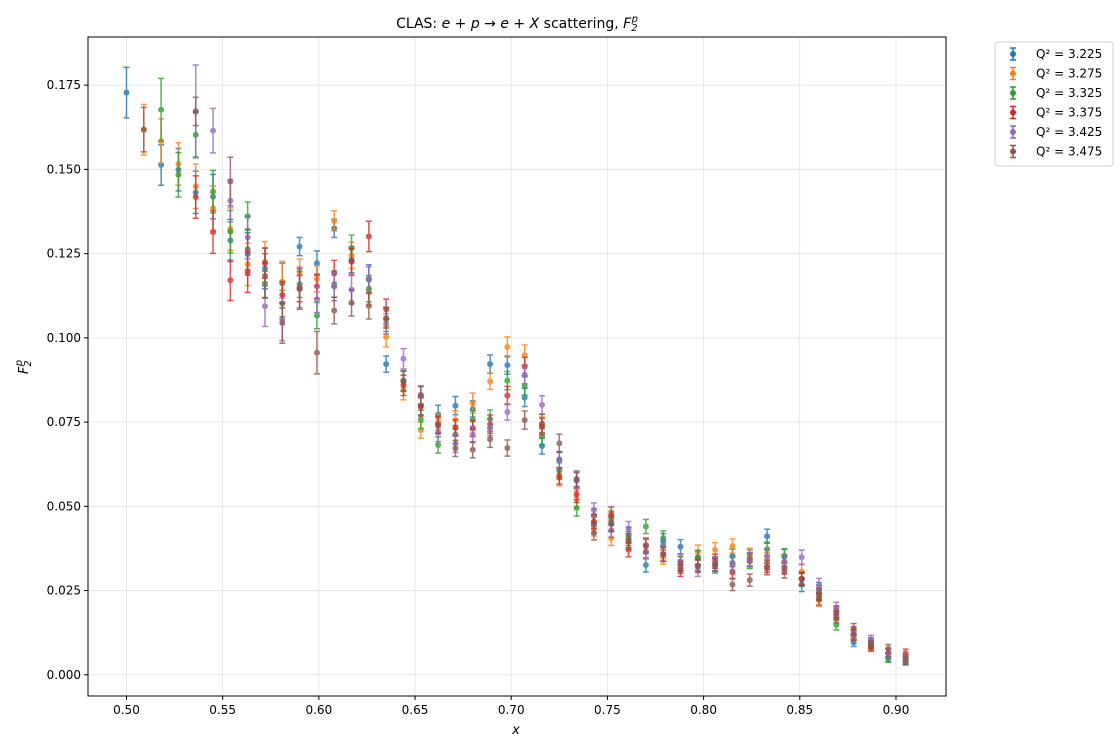 The image size is (1118, 746). Describe the element at coordinates (126, 710) in the screenshot. I see `x-tick-label: 0.50` at that location.